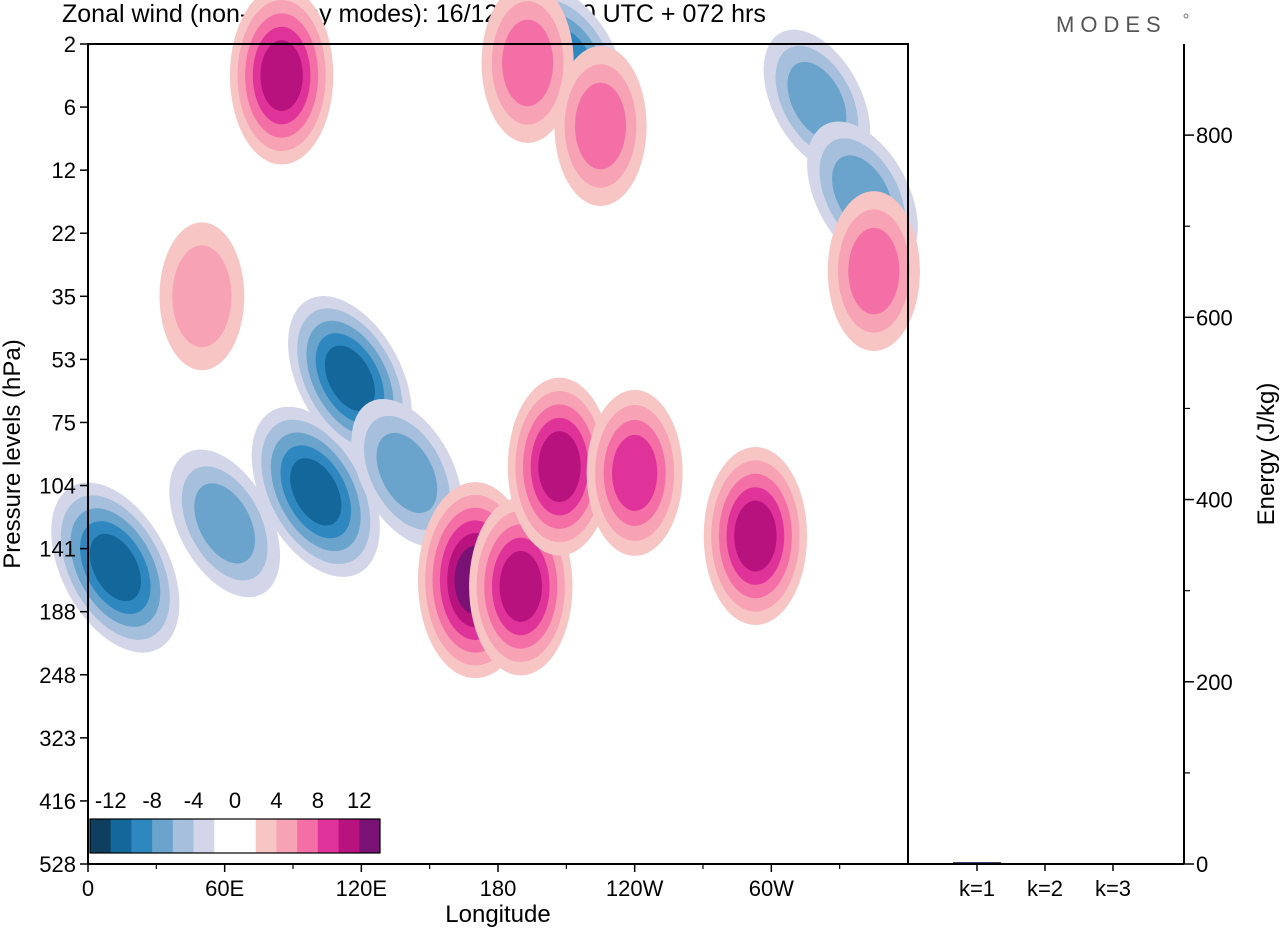 Image resolution: width=1280 pixels, height=930 pixels. Describe the element at coordinates (361, 888) in the screenshot. I see `x-tick-label: 120E` at that location.